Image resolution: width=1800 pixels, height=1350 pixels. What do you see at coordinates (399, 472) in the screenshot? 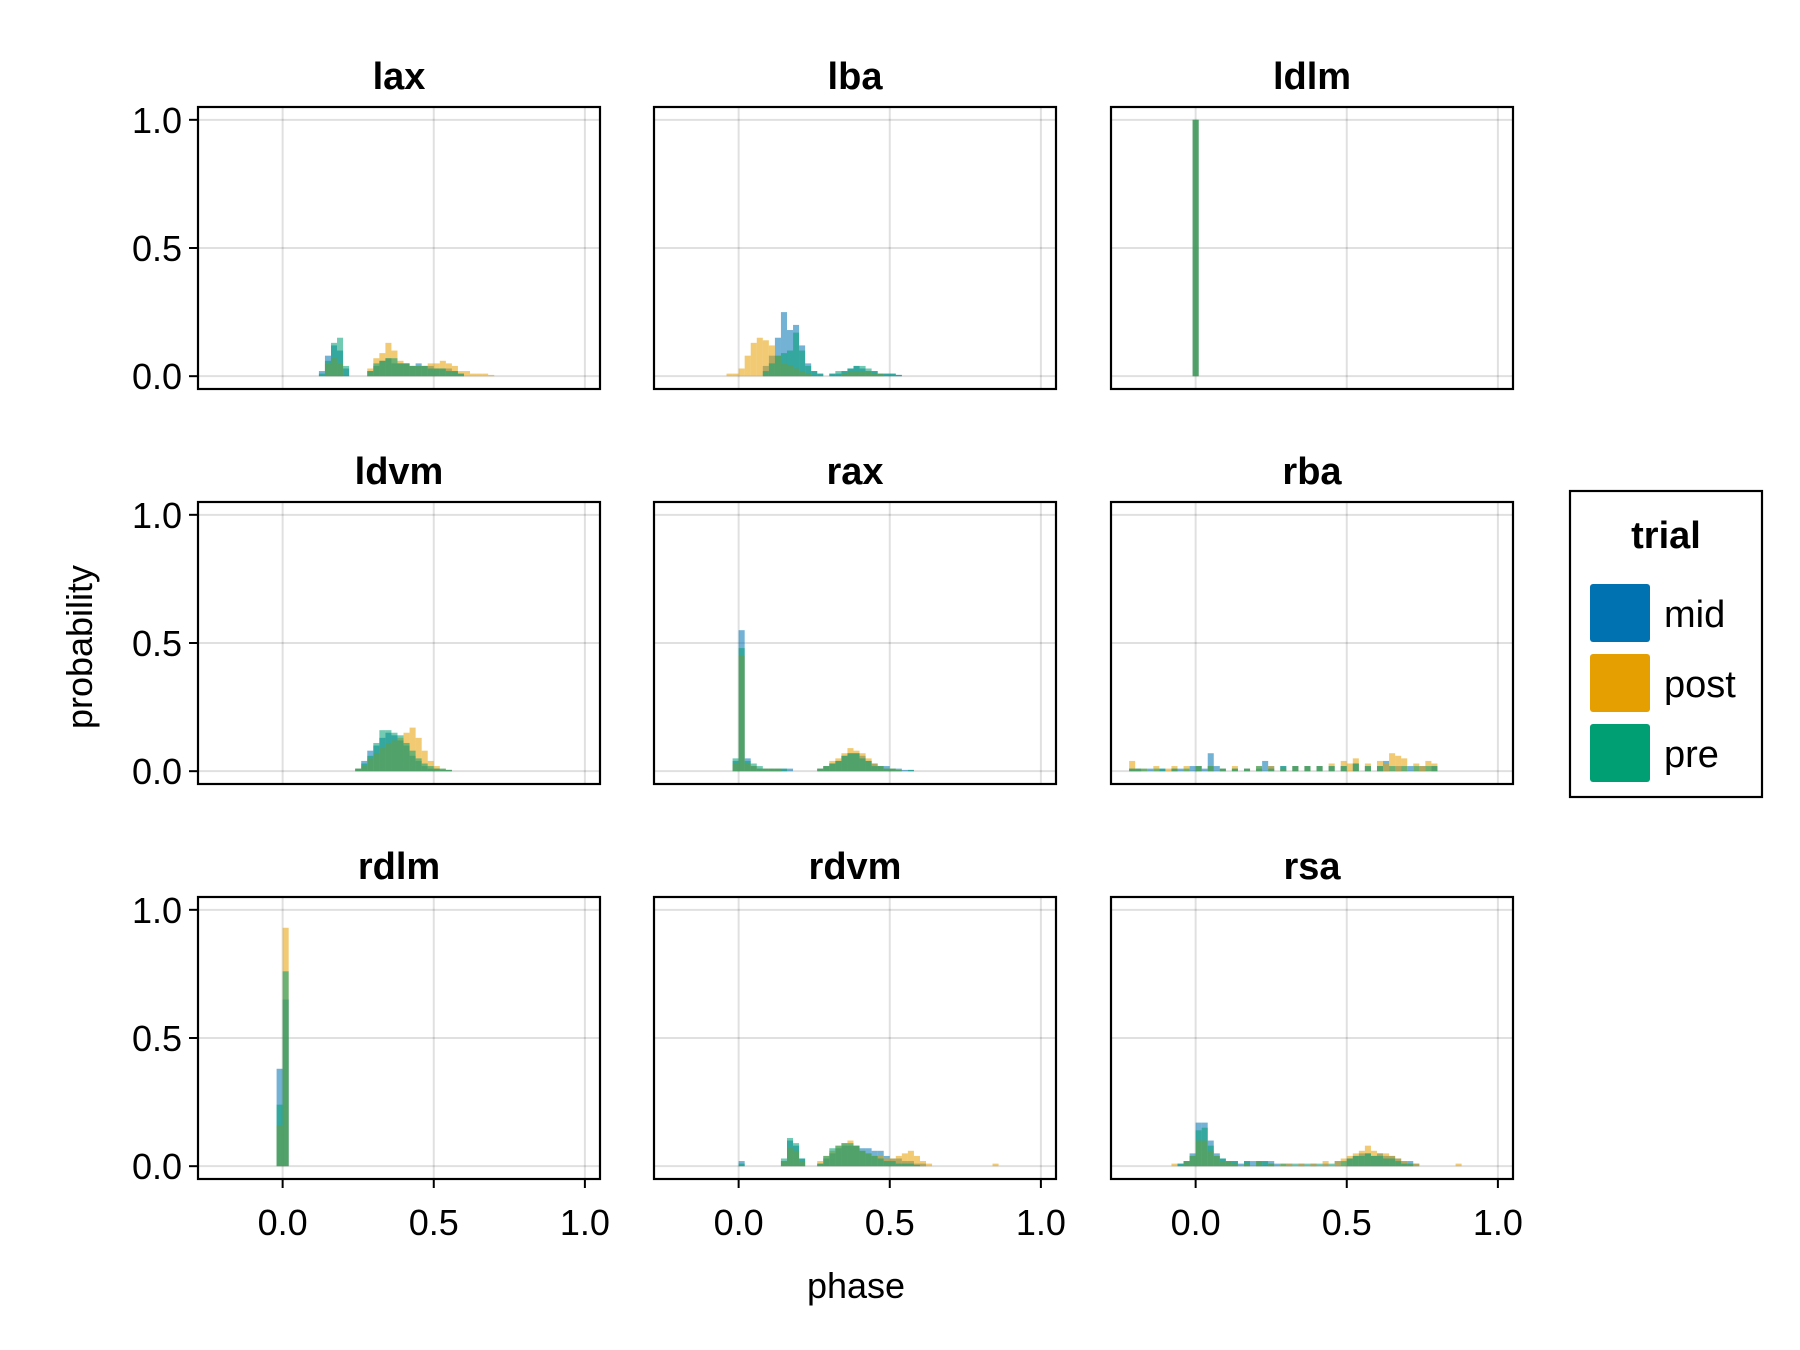
I see `panel-title: ldvm` at bounding box center [399, 472].